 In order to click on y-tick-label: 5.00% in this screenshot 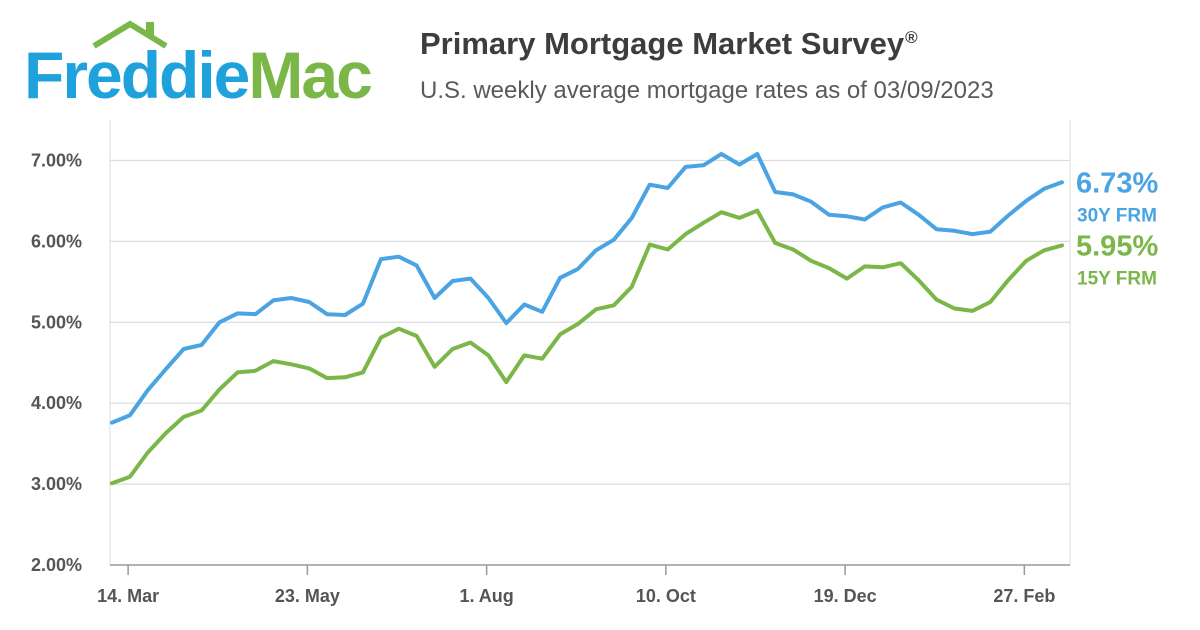, I will do `click(56, 322)`.